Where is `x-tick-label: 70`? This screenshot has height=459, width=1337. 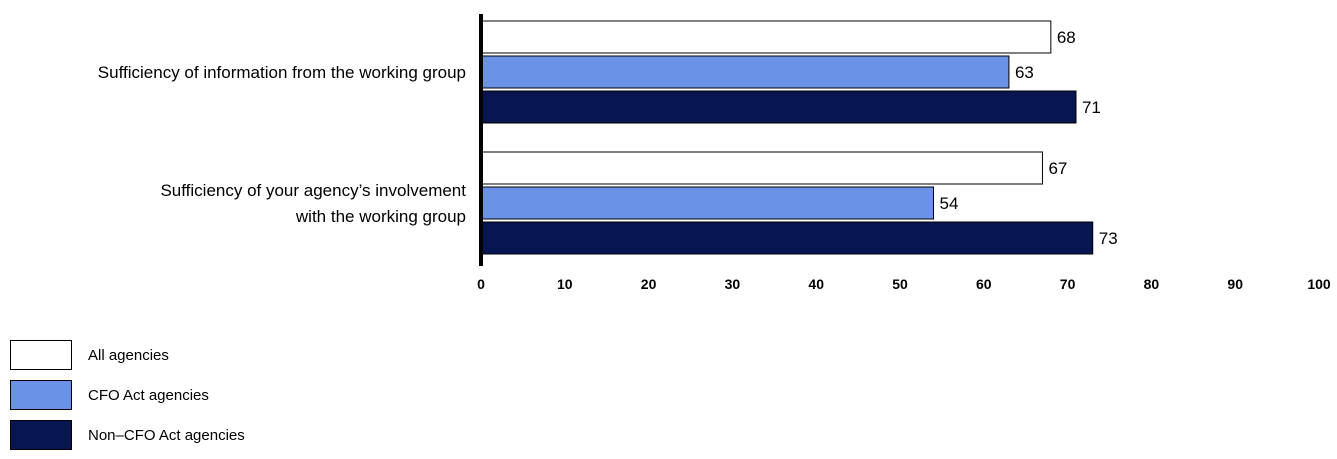
x-tick-label: 70 is located at coordinates (1068, 284).